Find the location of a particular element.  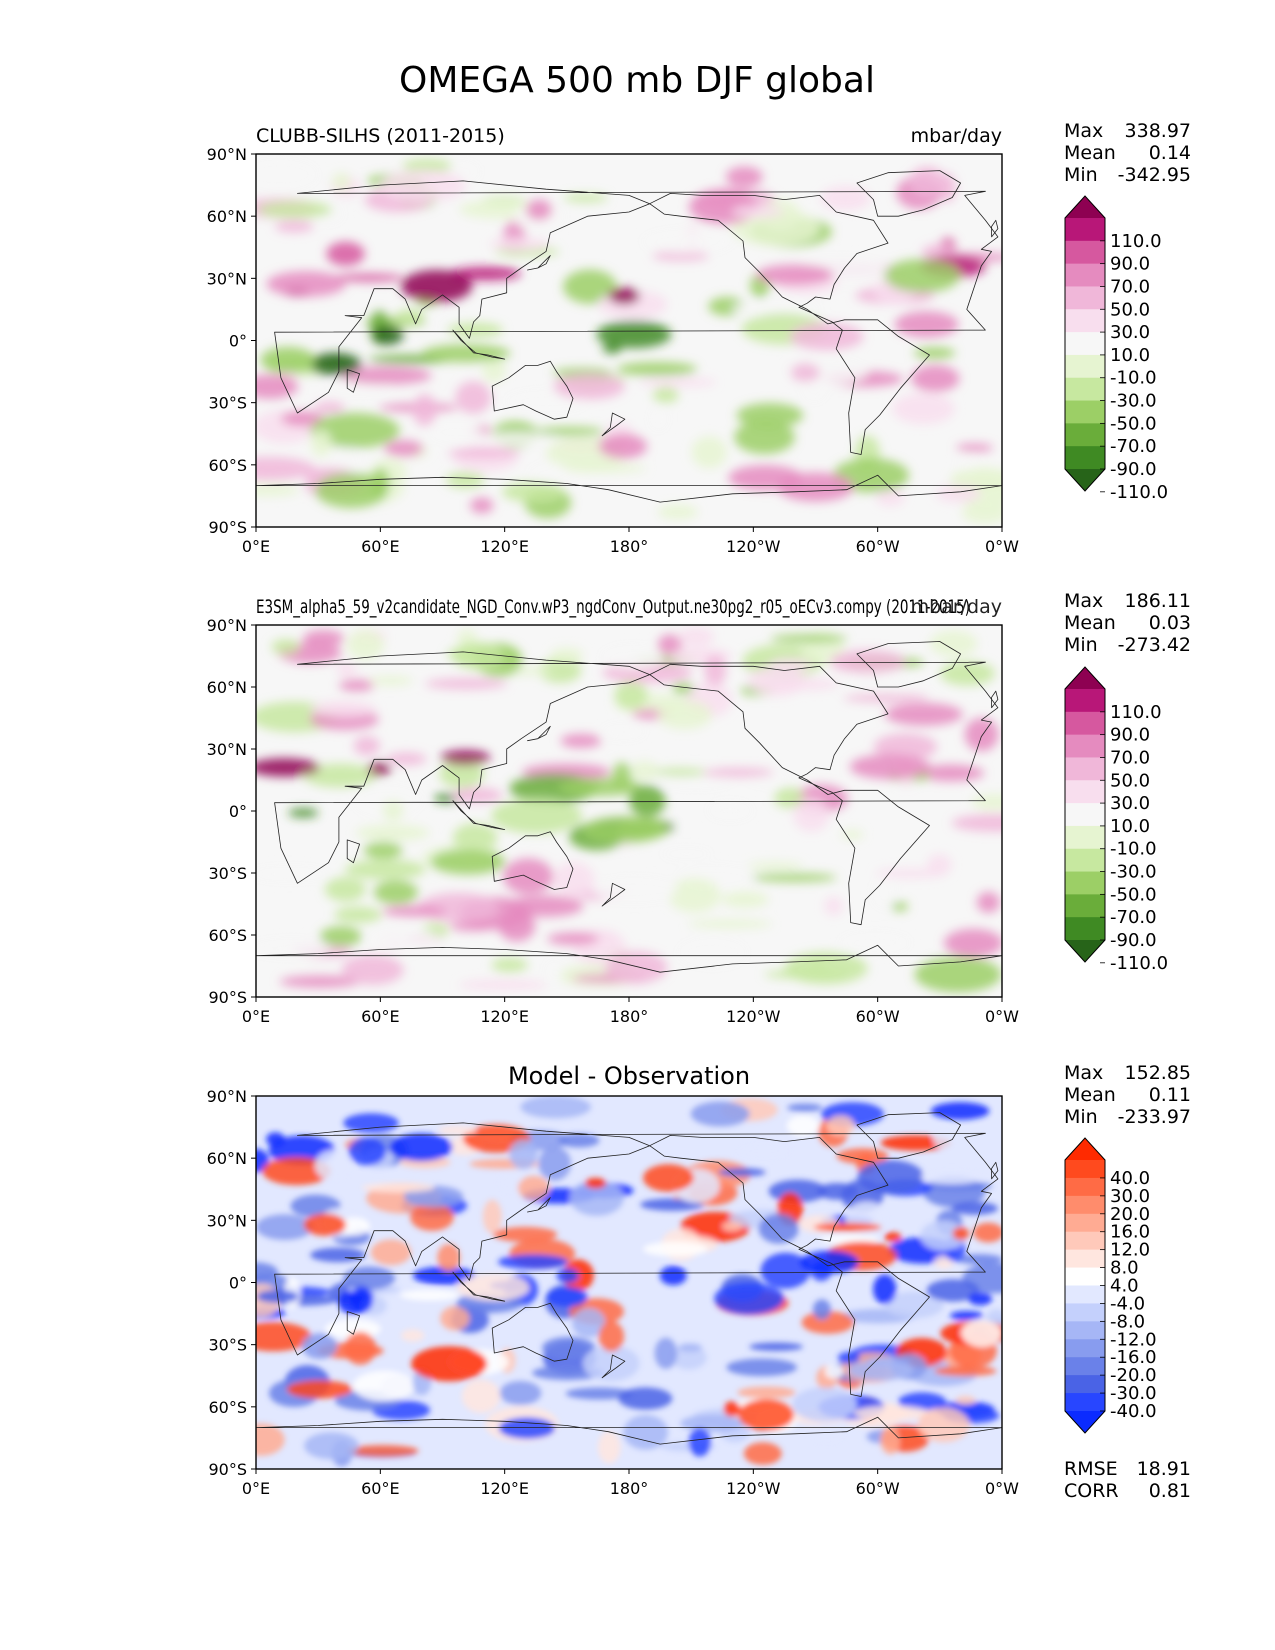

x-tick-label: 120°E is located at coordinates (504, 1488).